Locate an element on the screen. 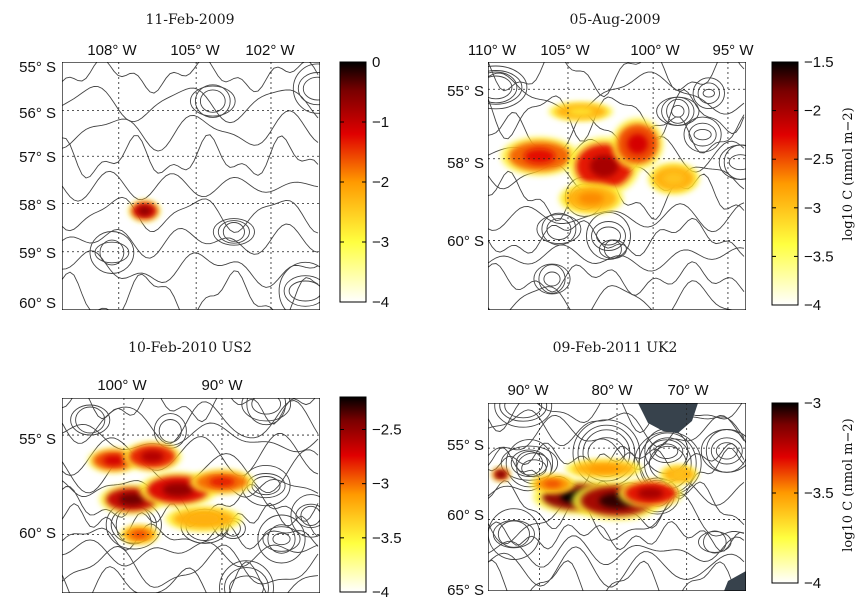  panel-2-colorbar is located at coordinates (785, 183).